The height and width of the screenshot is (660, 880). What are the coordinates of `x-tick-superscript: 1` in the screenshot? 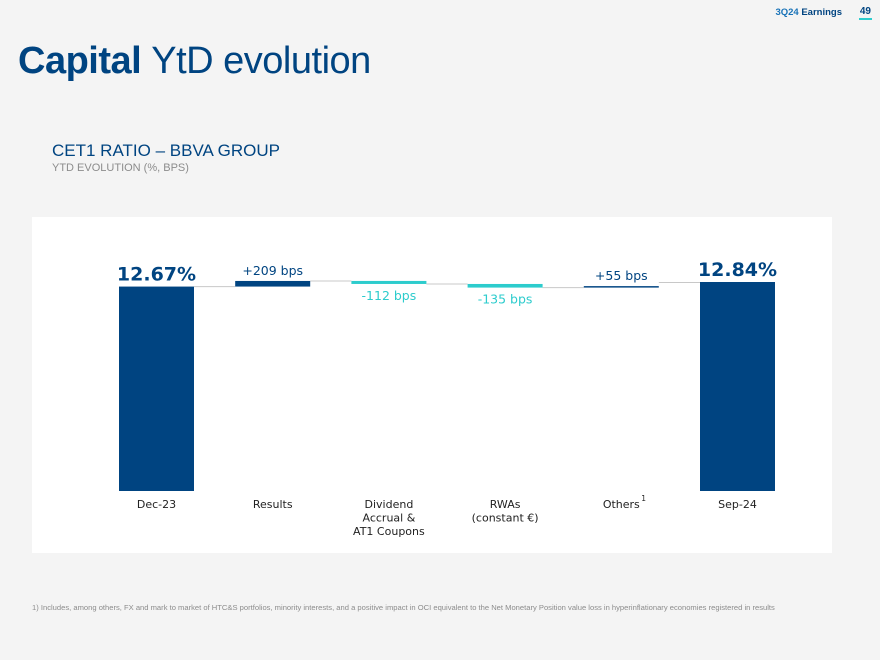 It's located at (643, 498).